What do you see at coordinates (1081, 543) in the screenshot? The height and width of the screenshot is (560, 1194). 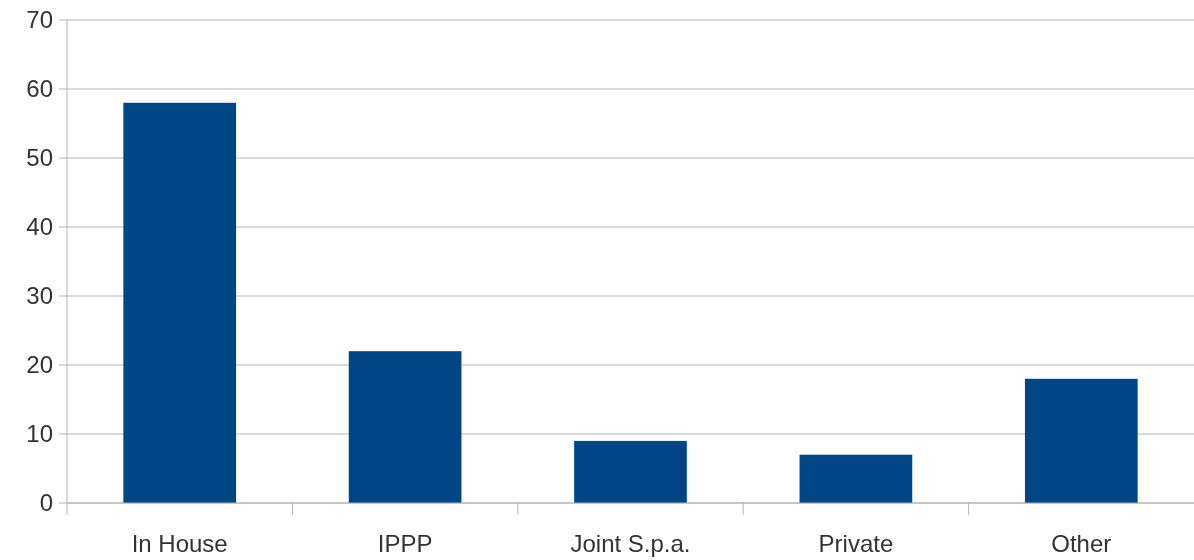 I see `x-tick-label: Other` at bounding box center [1081, 543].